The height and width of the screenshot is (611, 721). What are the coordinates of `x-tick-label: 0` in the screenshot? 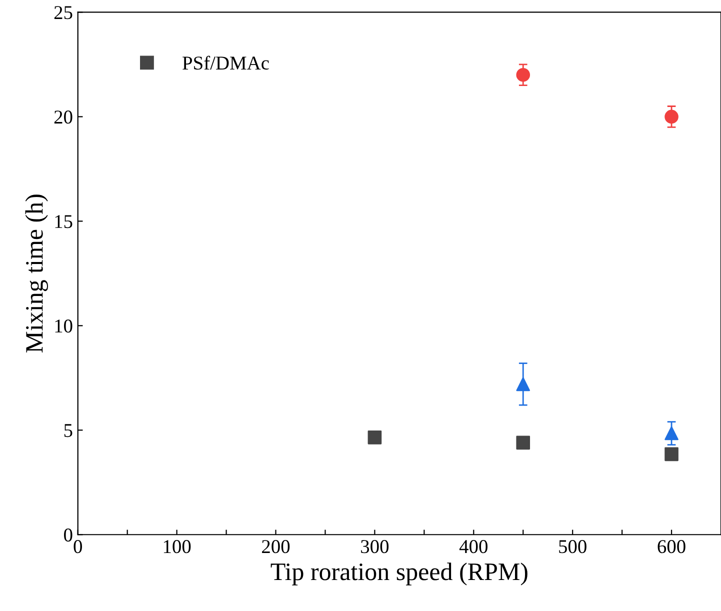 It's located at (78, 547).